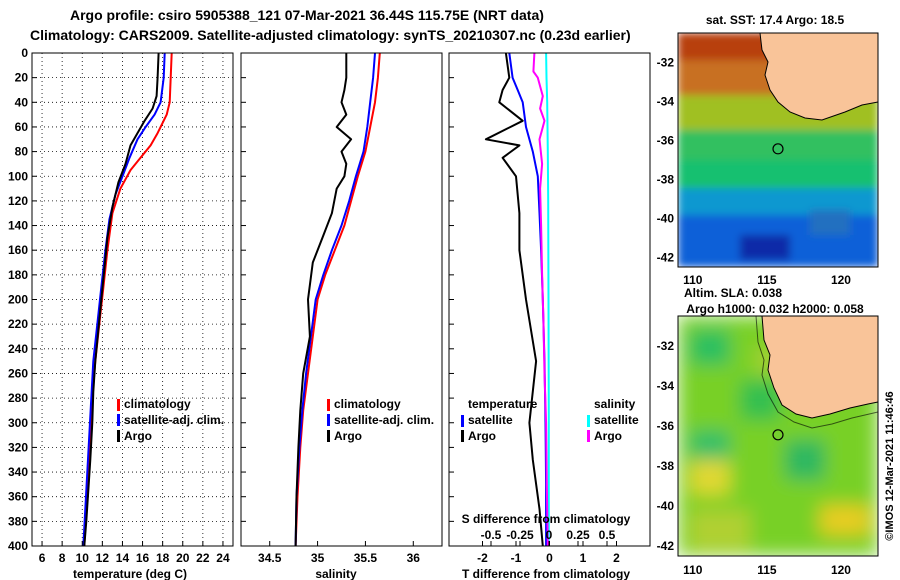  I want to click on series-line-temperature-satellite, so click(528, 299).